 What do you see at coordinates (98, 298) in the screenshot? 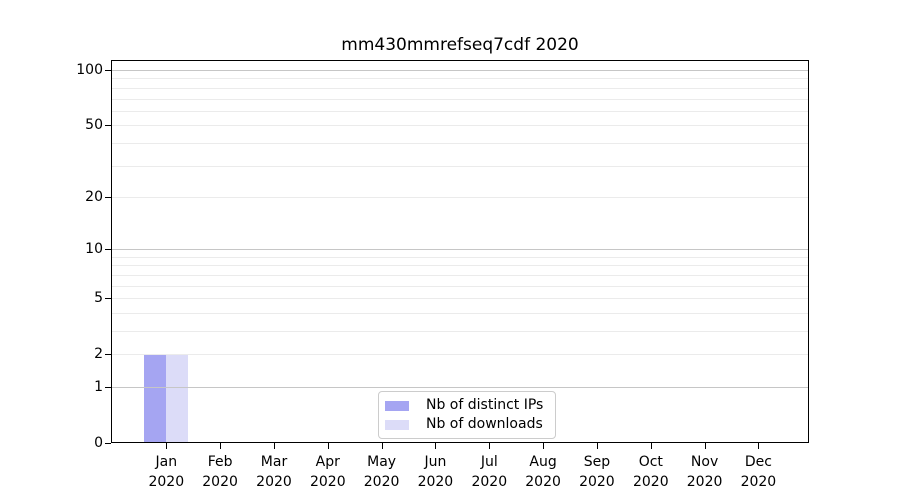
I see `y-tick-label: 5` at bounding box center [98, 298].